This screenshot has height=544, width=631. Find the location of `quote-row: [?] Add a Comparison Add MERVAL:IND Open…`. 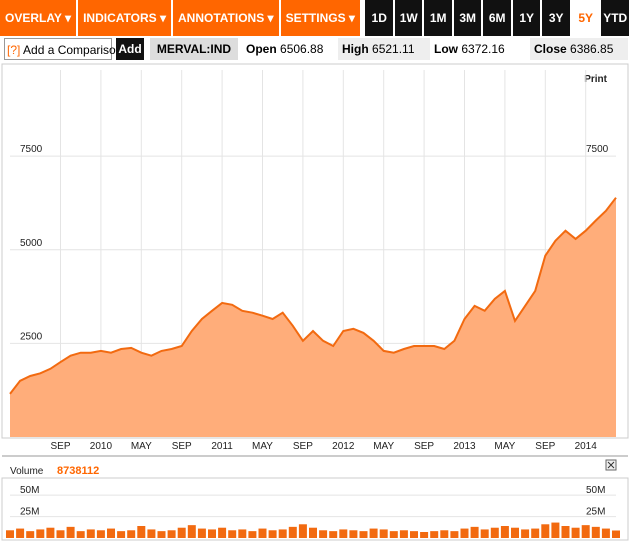

quote-row: [?] Add a Comparison Add MERVAL:IND Open… is located at coordinates (315, 49).